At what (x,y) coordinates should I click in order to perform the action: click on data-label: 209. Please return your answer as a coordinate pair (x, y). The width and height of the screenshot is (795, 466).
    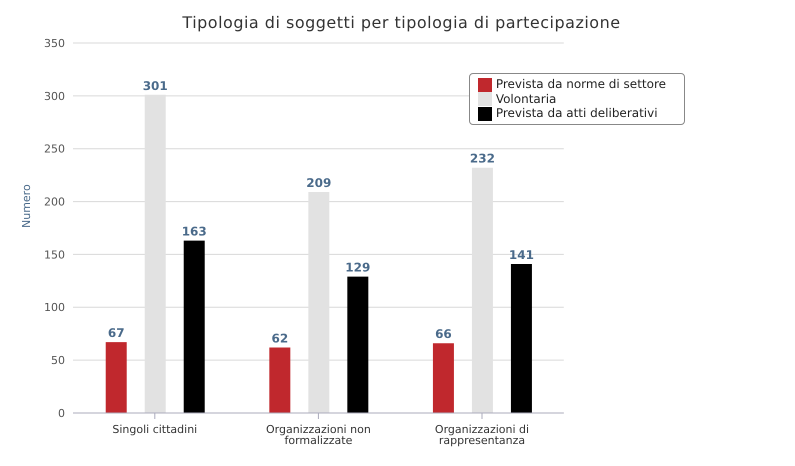
    Looking at the image, I should click on (319, 183).